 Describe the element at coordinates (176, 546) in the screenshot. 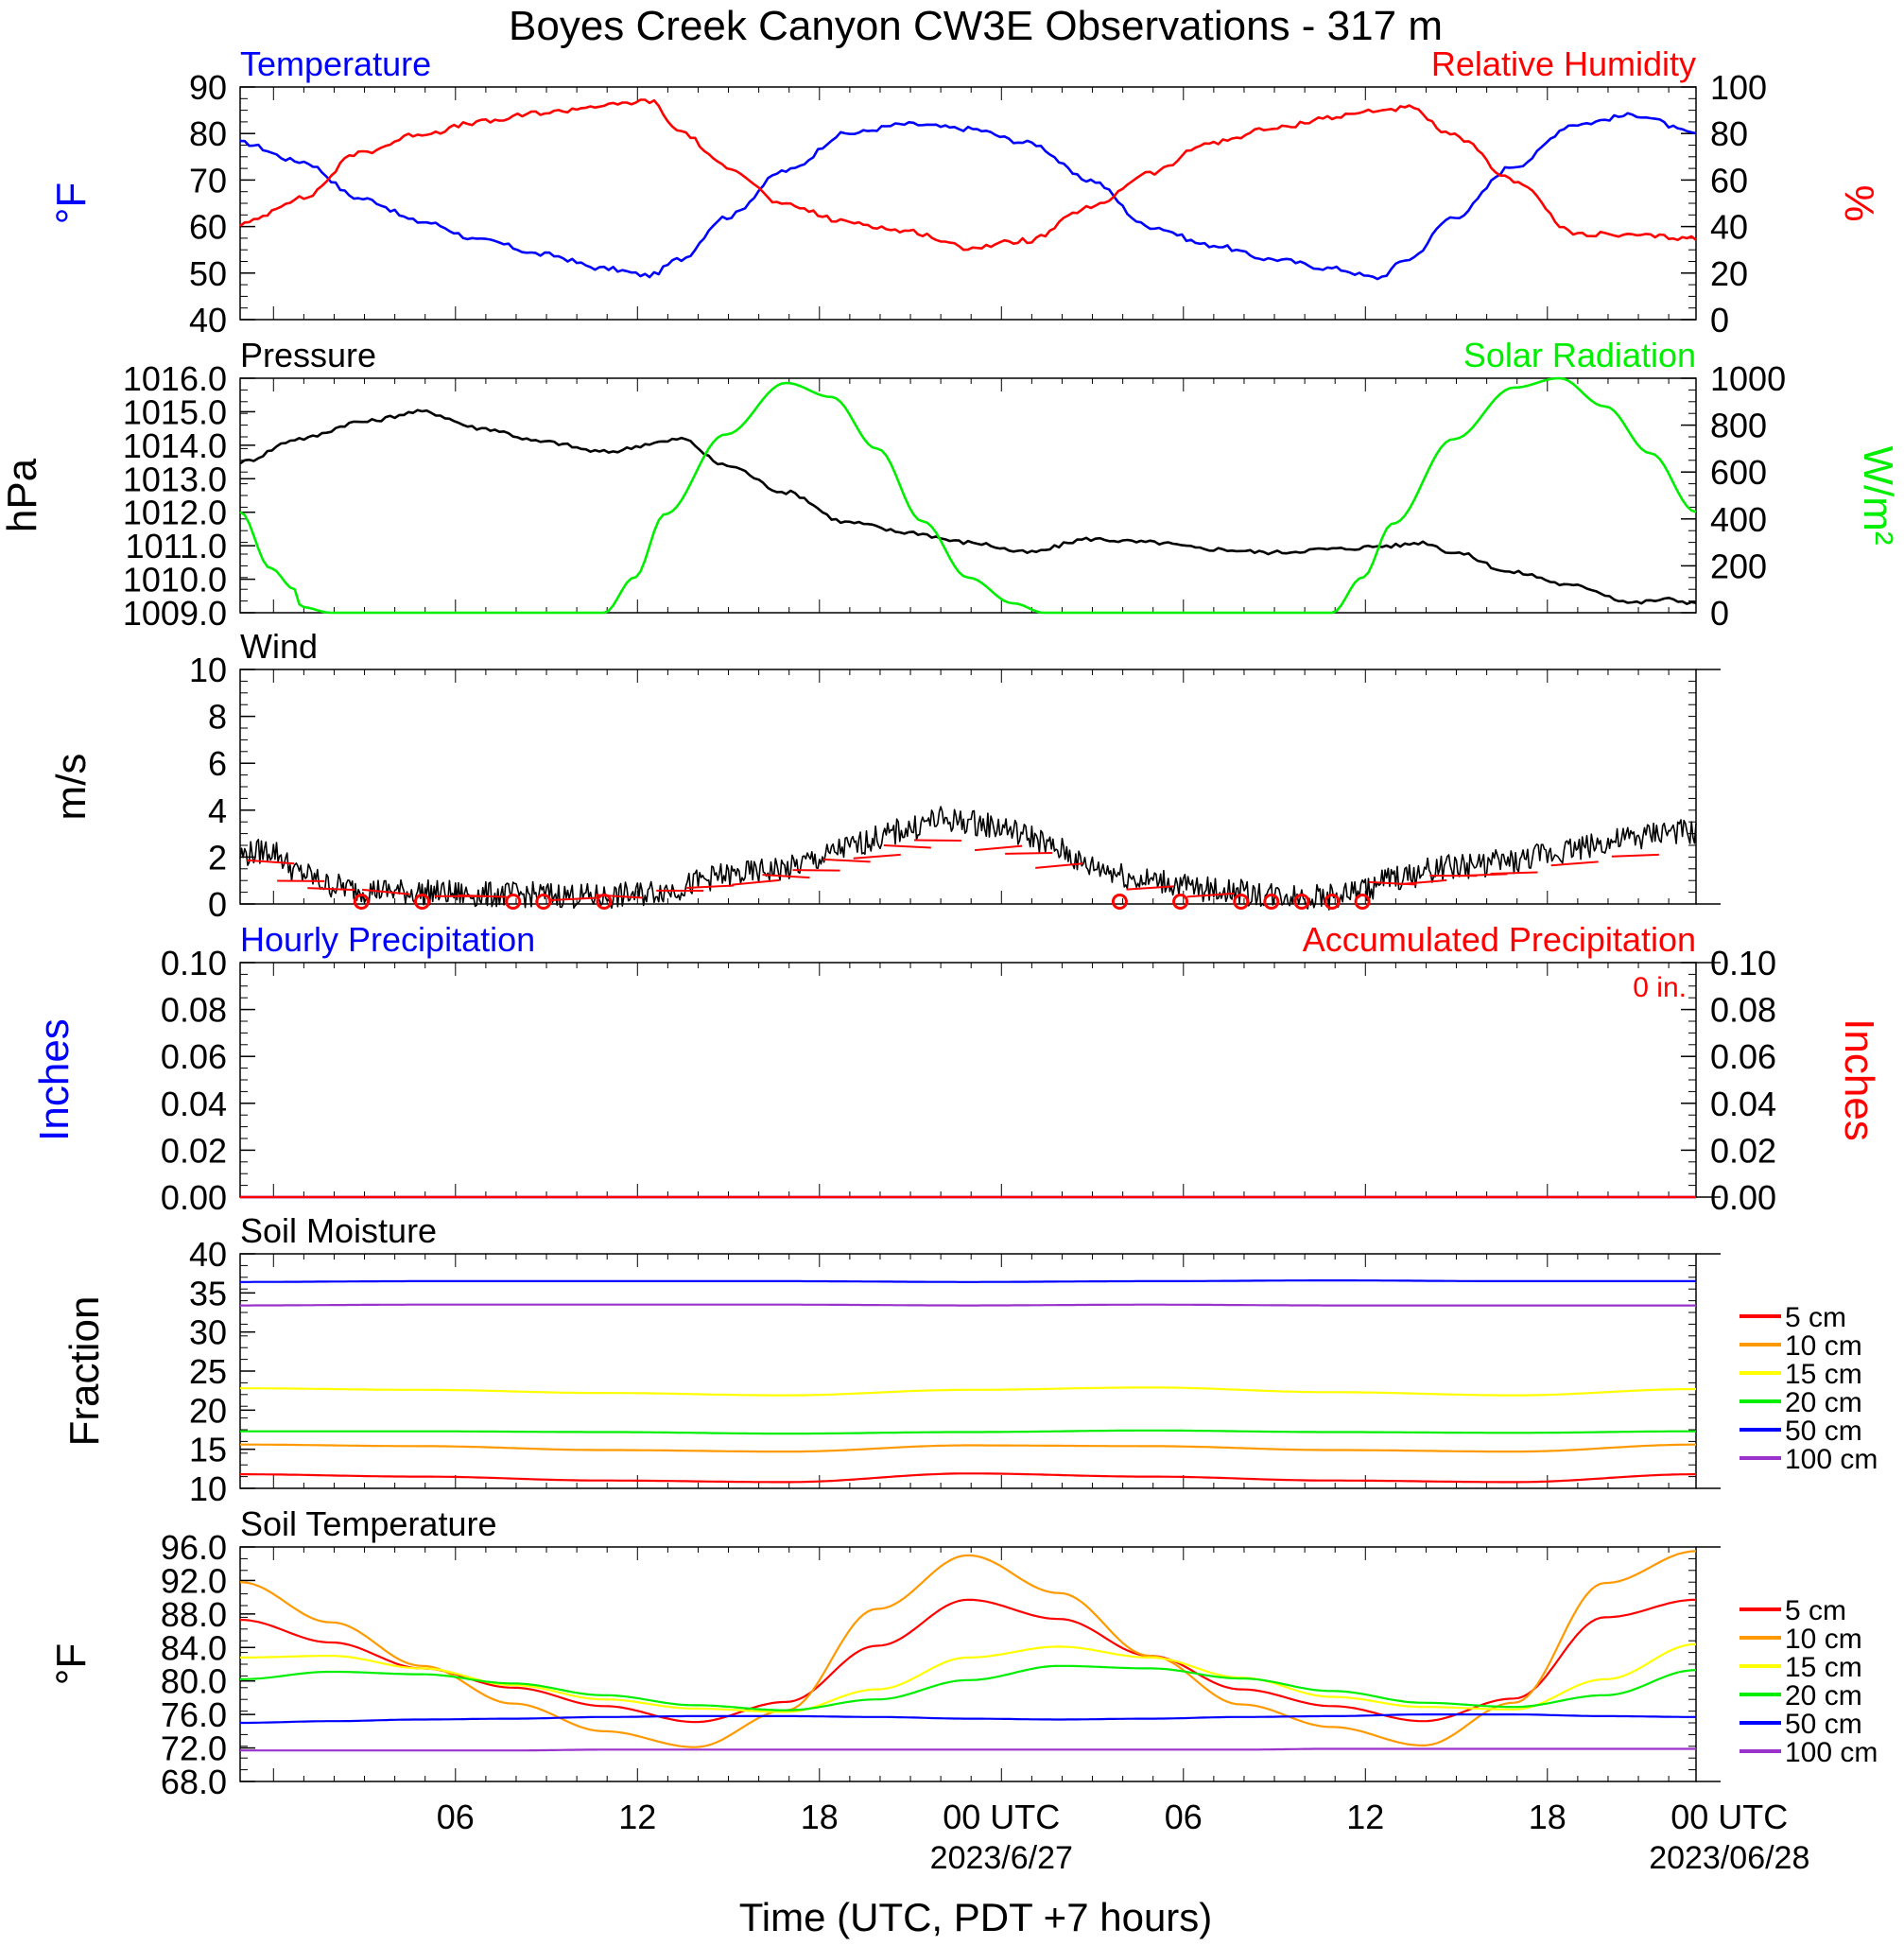

I see `y-tick-label-left: 1011.0` at that location.